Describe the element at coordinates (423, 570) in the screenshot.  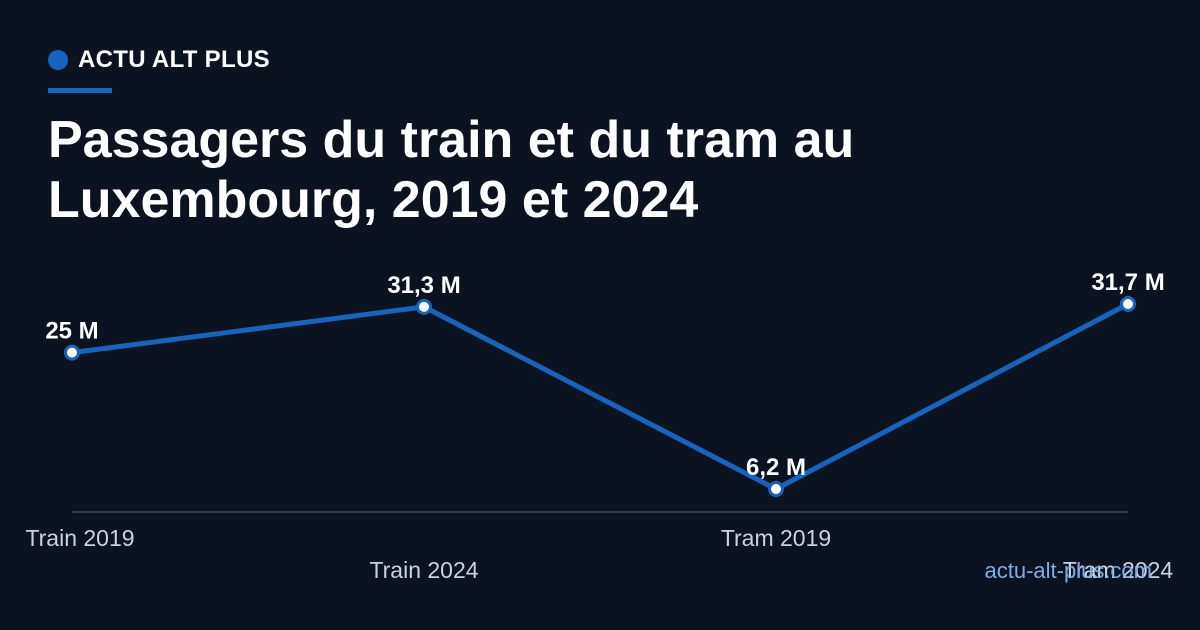
I see `x-tick-label: Train 2024` at that location.